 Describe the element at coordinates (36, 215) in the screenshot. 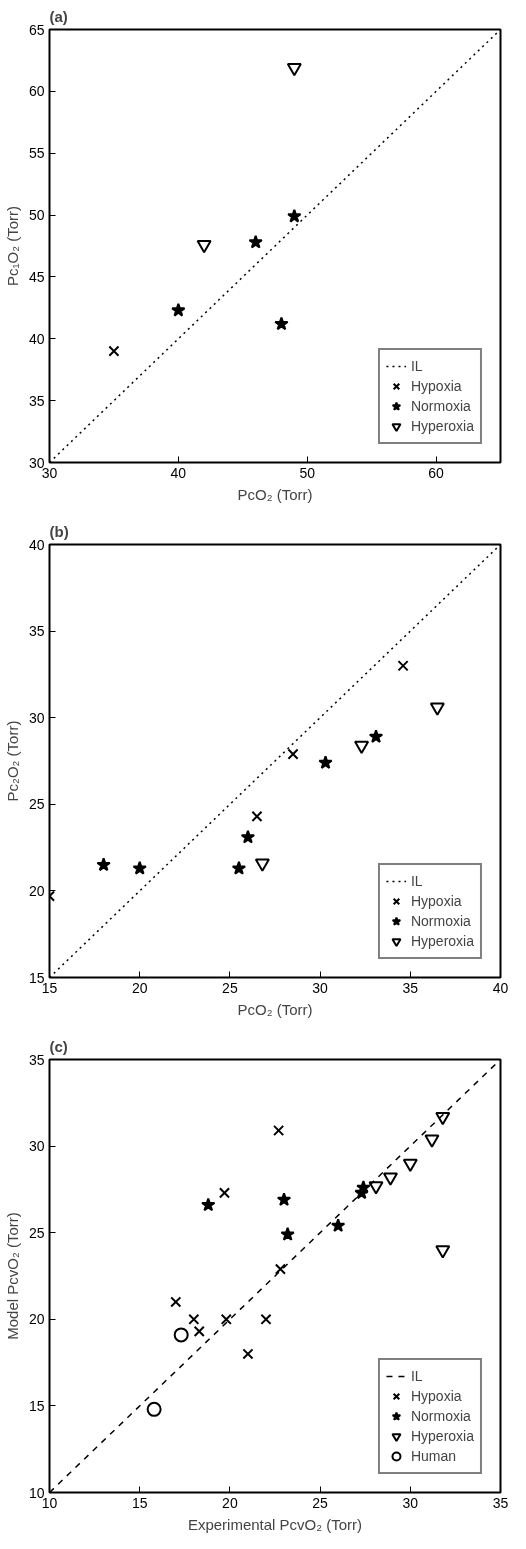

I see `y-tick-label: 50` at that location.